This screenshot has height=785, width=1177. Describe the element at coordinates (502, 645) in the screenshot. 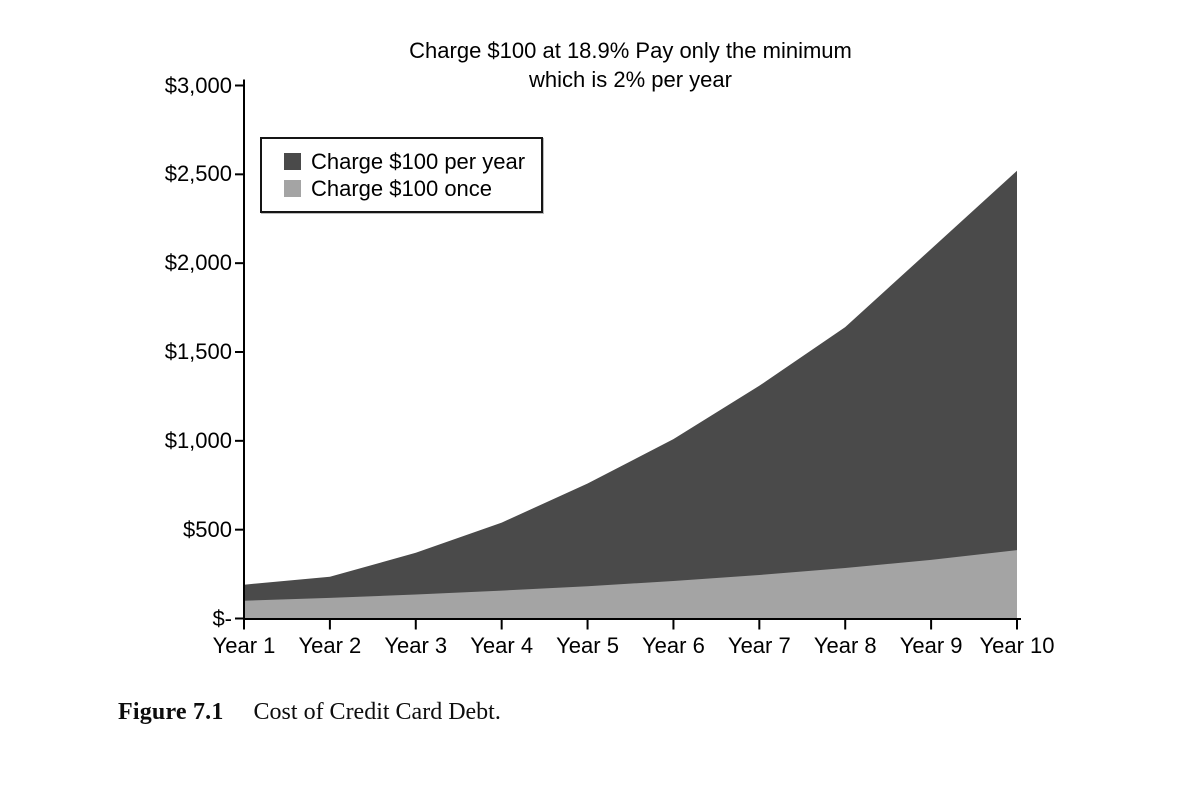

I see `x-axis-tick-label: Year 4` at that location.